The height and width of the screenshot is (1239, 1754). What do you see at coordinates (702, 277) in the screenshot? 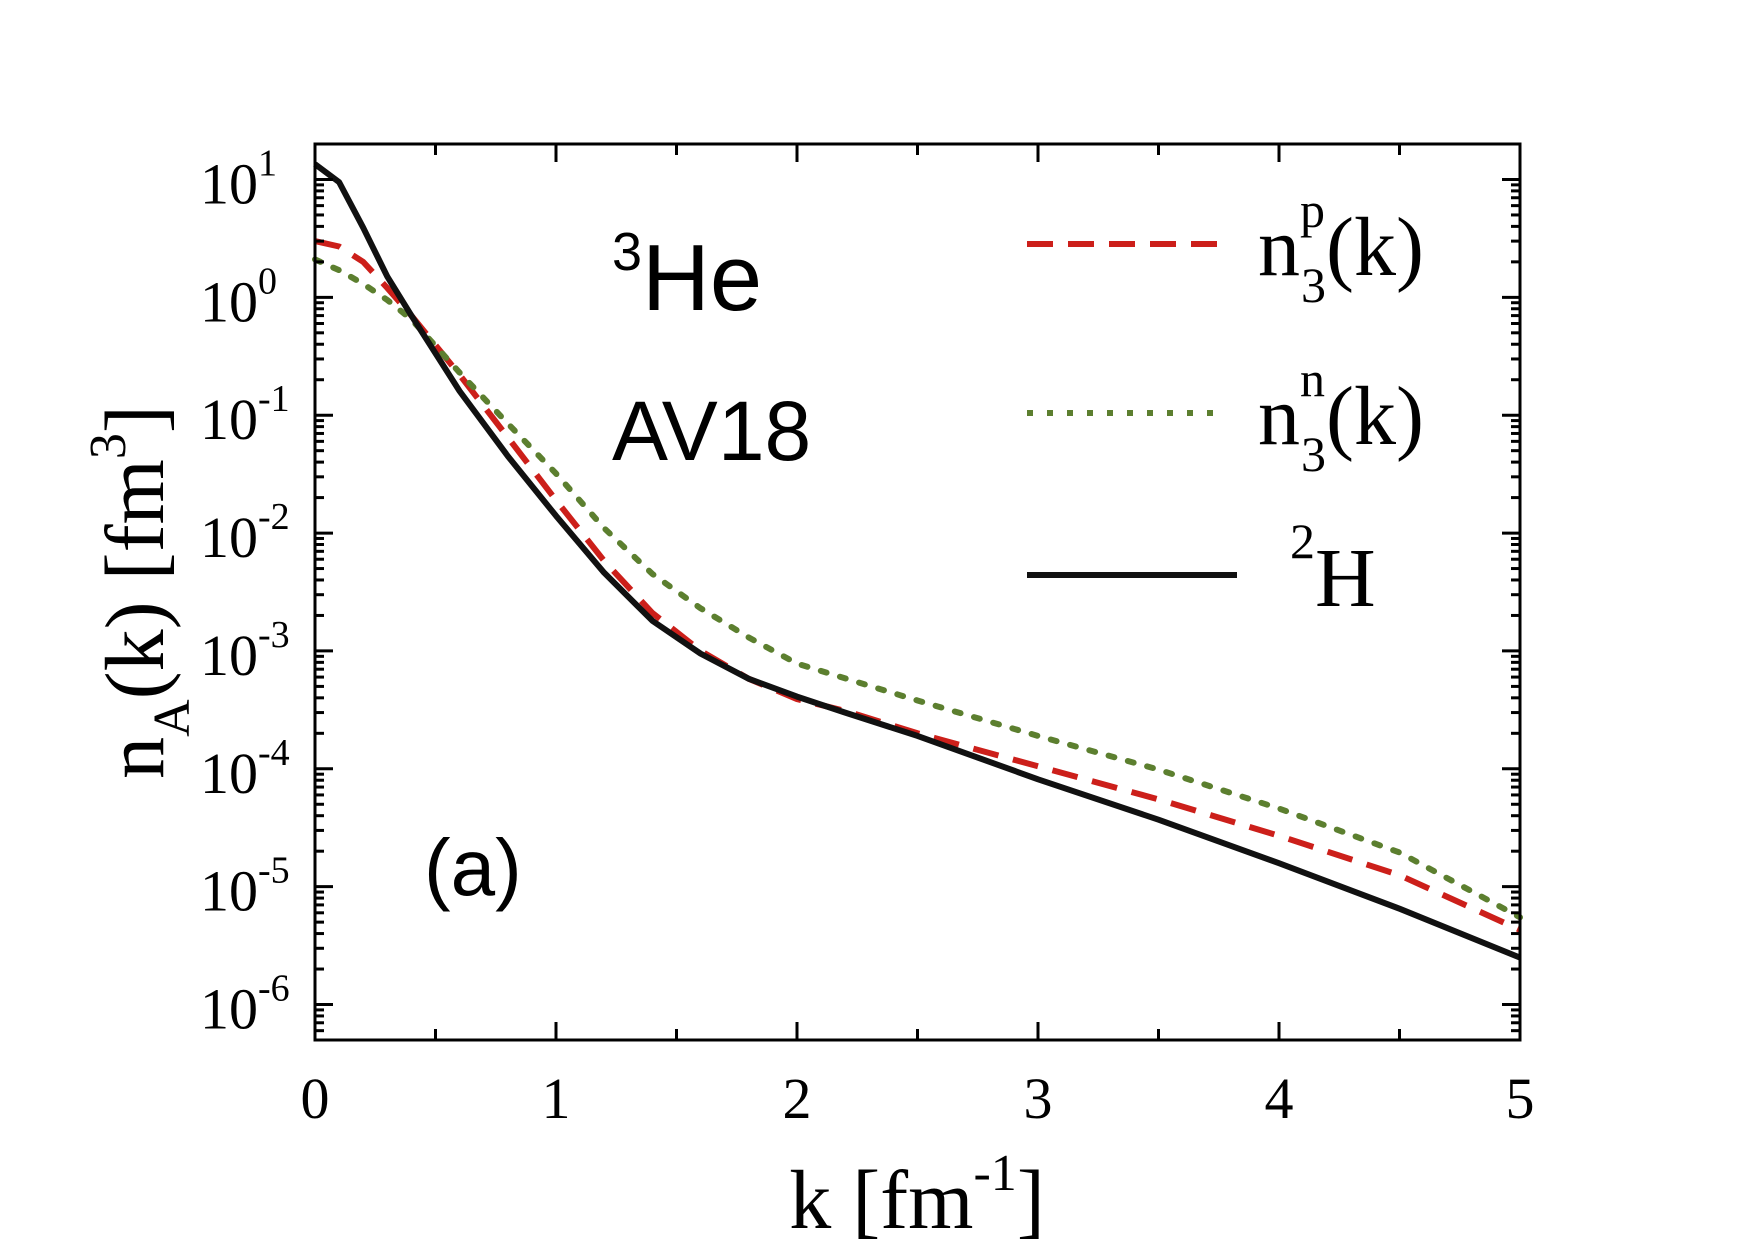
I see `nucleus-symbol: He` at bounding box center [702, 277].